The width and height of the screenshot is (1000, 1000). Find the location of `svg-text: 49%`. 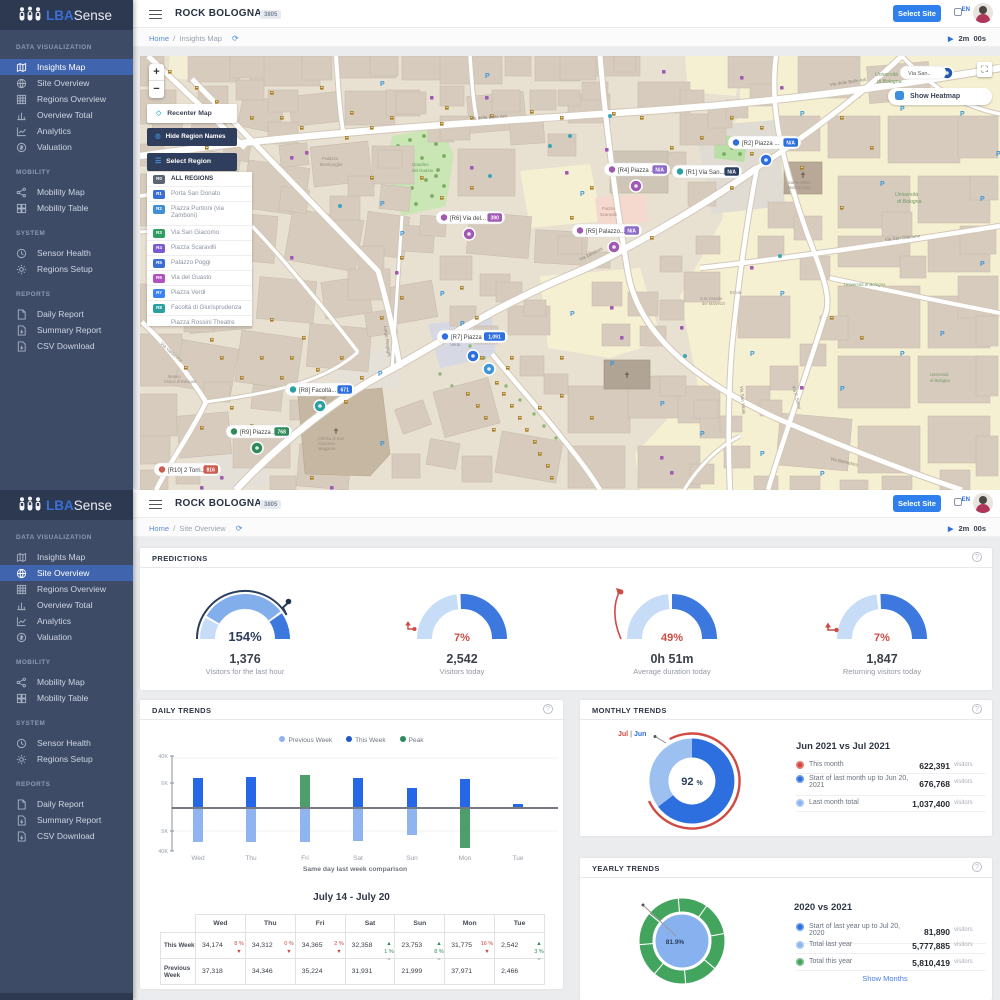

svg-text: 49% is located at coordinates (672, 638).